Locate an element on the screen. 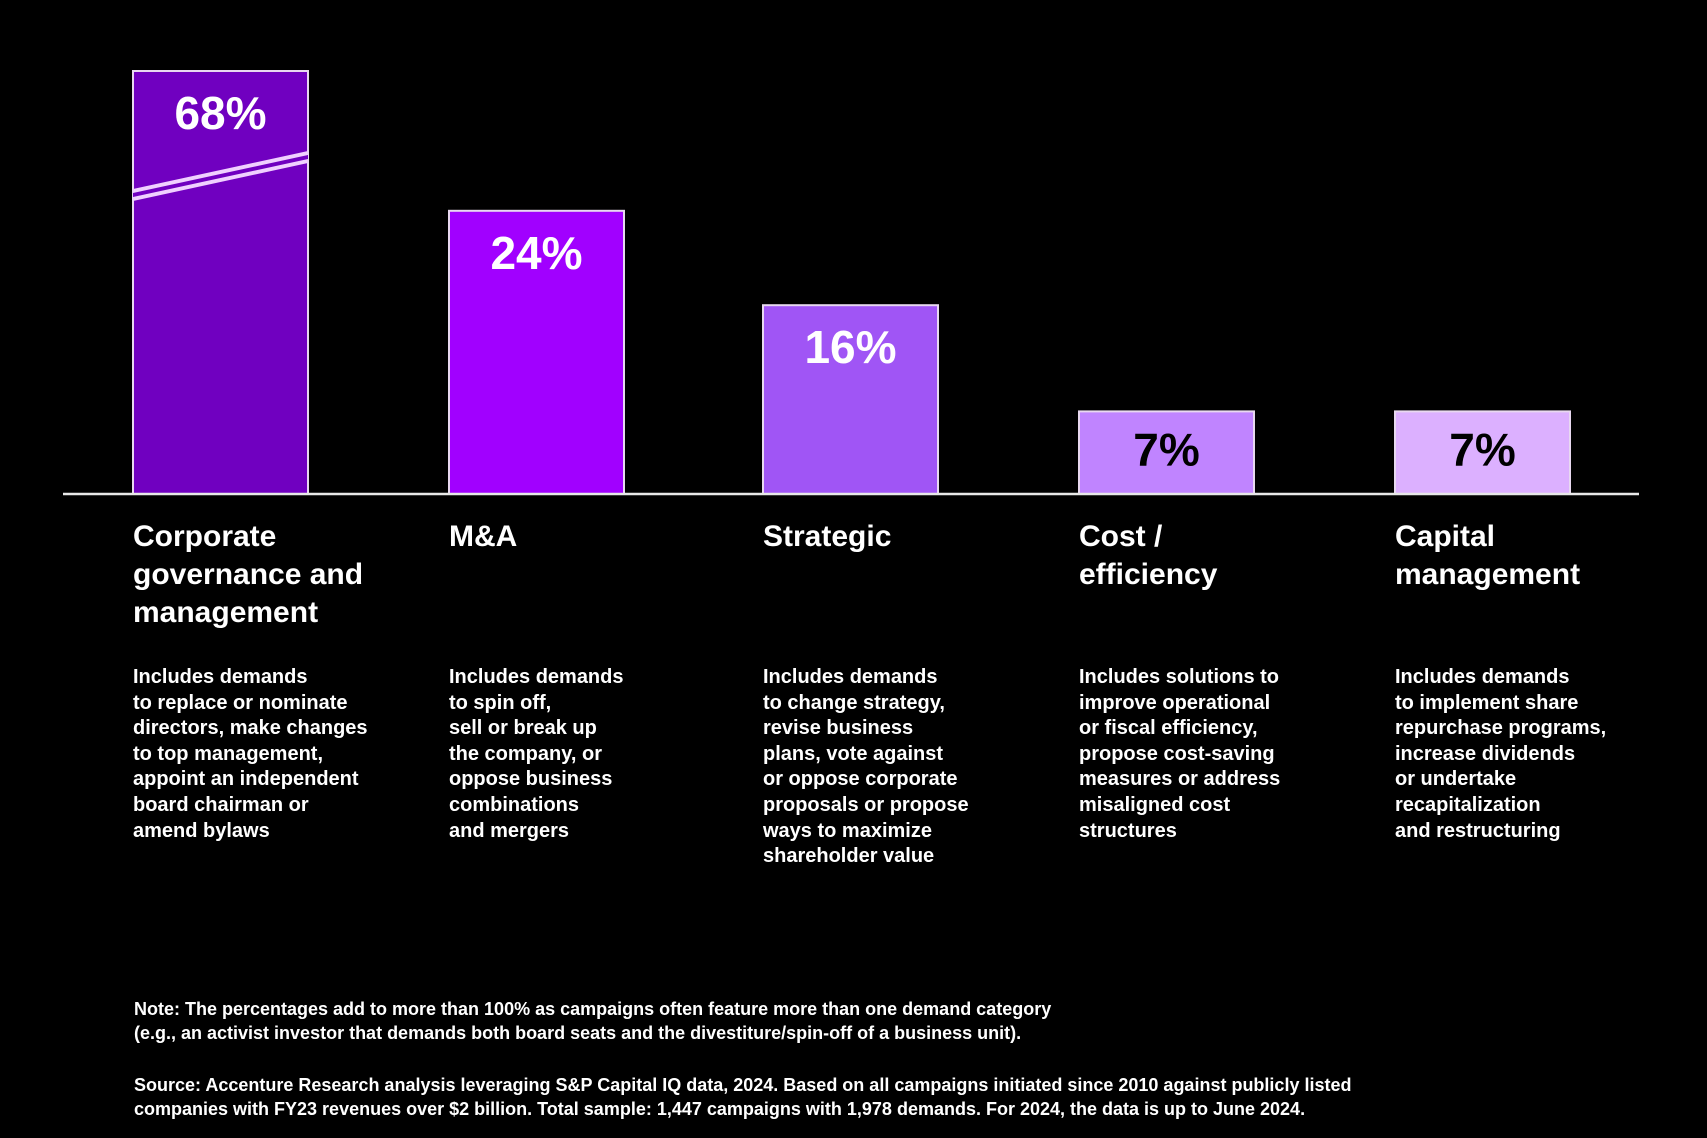  description-line: to top management, is located at coordinates (228, 753).